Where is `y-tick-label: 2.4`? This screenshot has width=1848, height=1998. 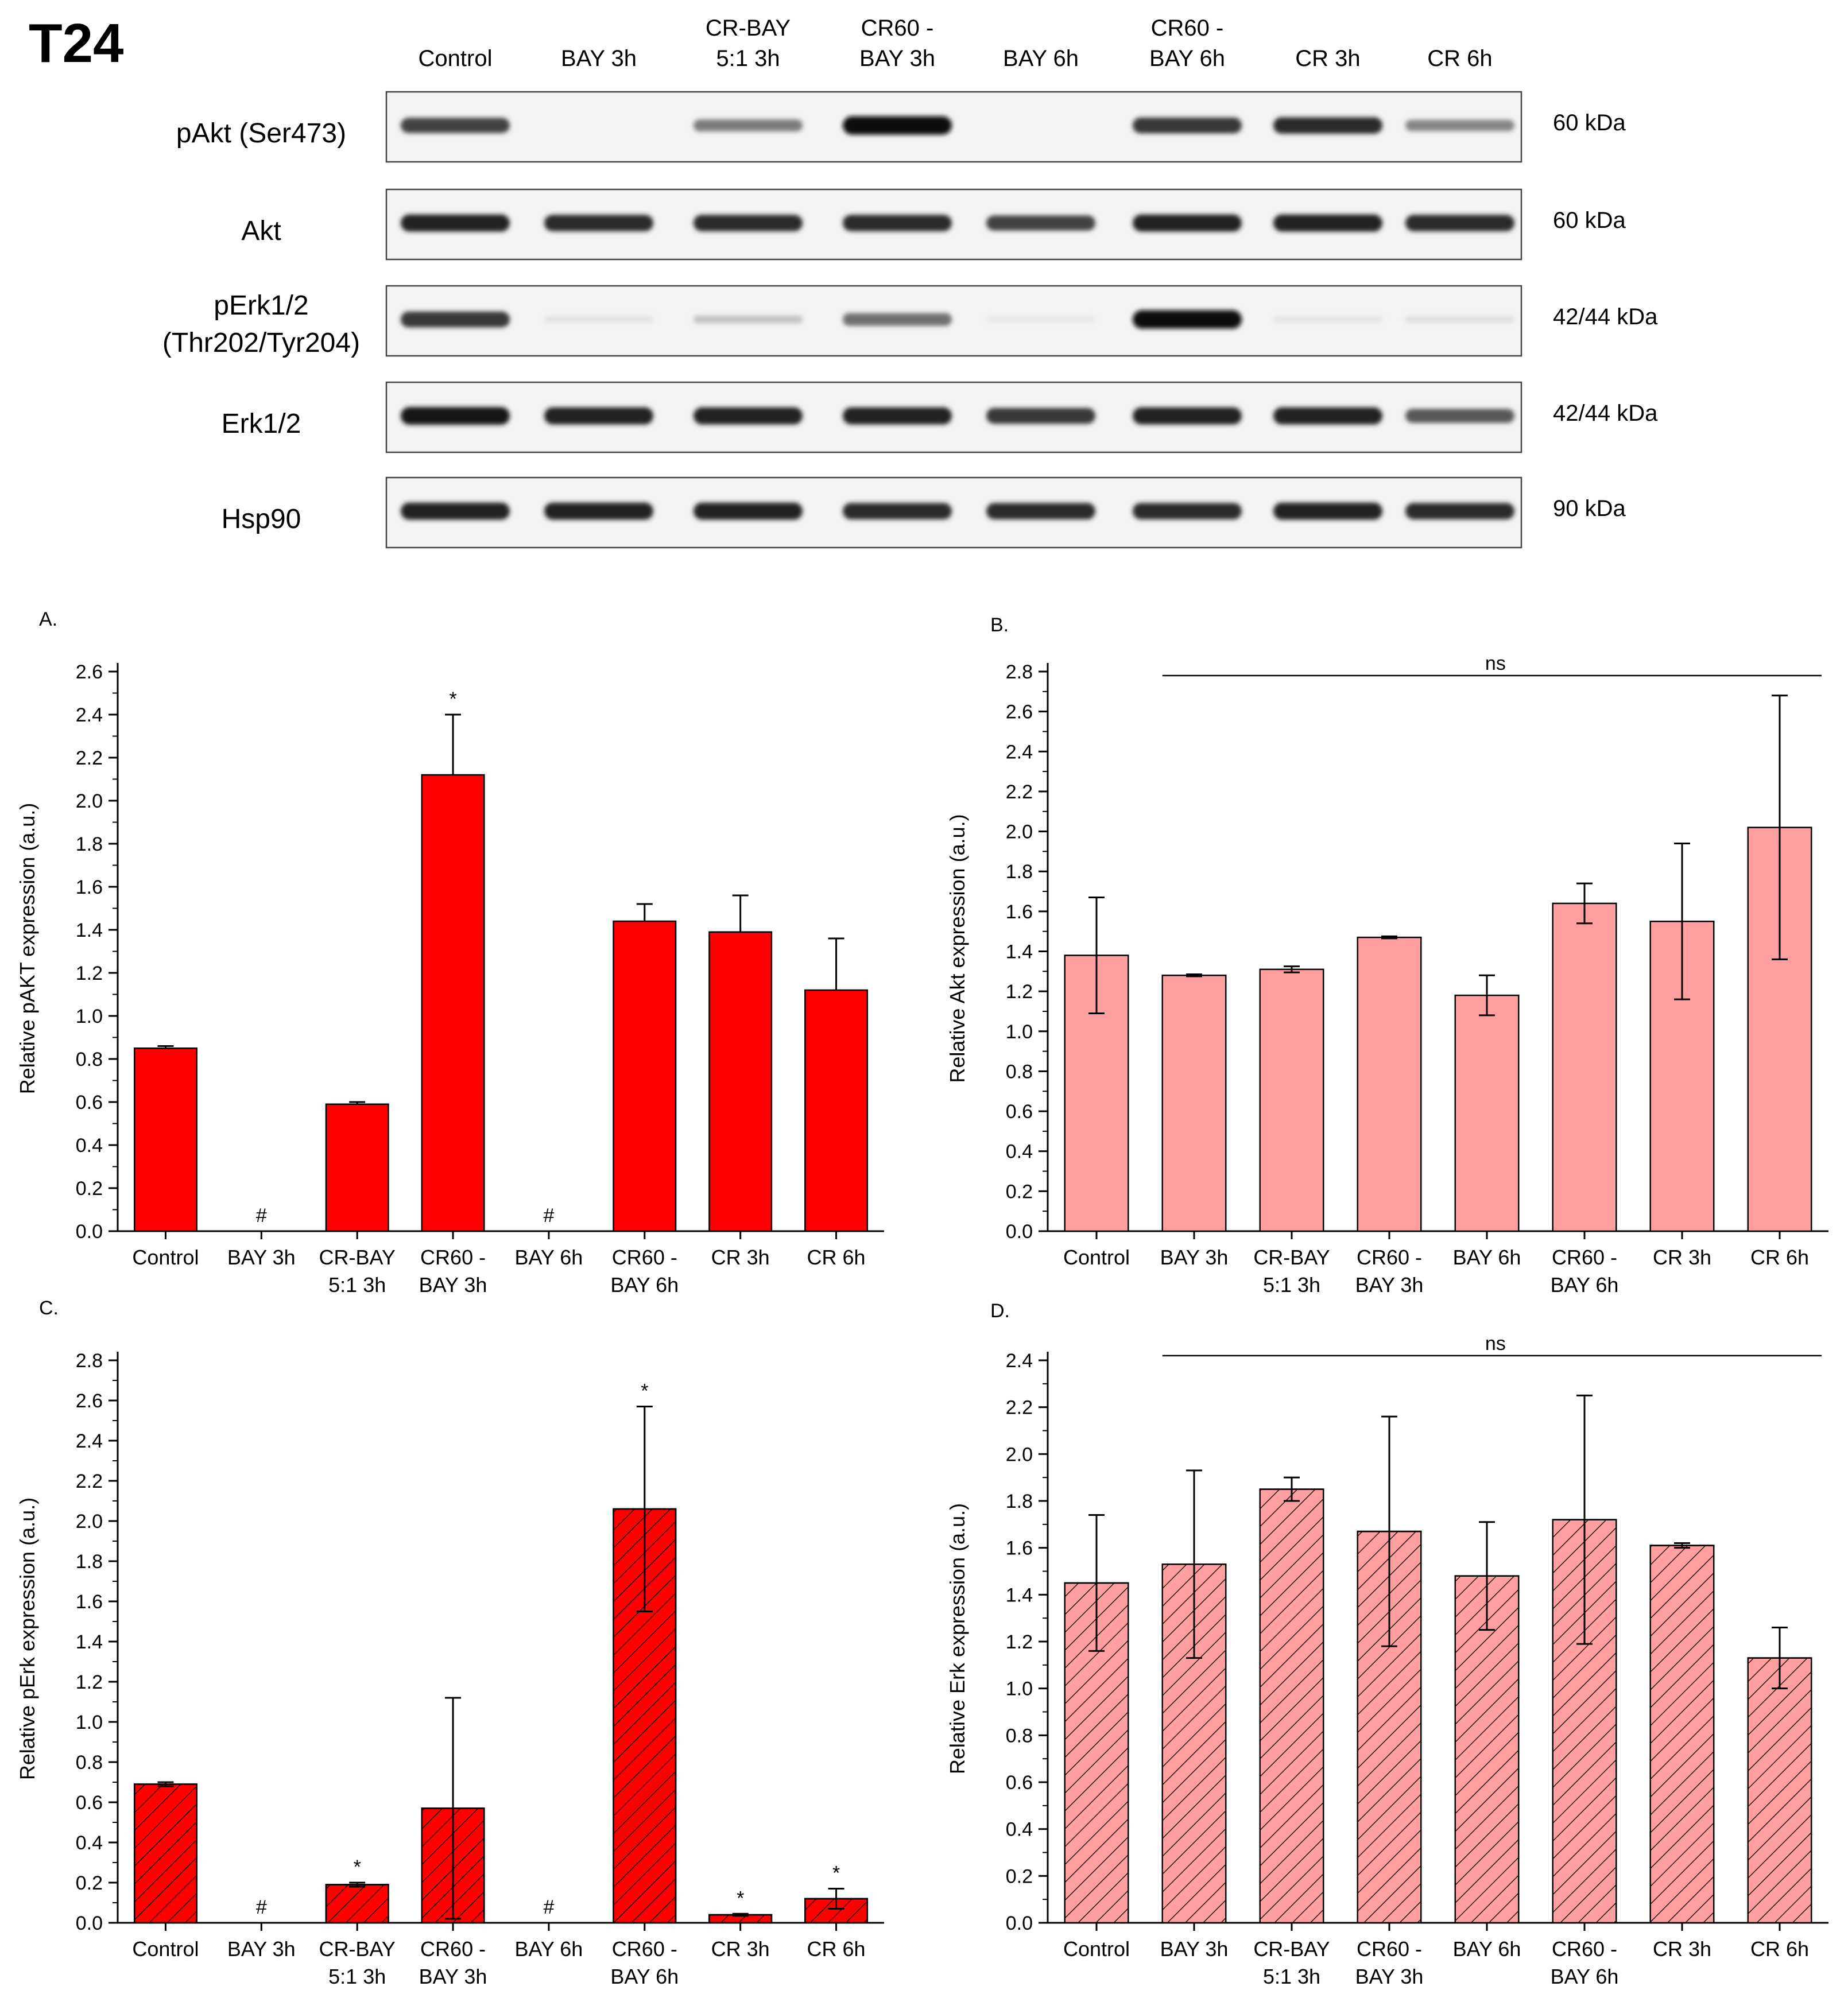
y-tick-label: 2.4 is located at coordinates (89, 1441).